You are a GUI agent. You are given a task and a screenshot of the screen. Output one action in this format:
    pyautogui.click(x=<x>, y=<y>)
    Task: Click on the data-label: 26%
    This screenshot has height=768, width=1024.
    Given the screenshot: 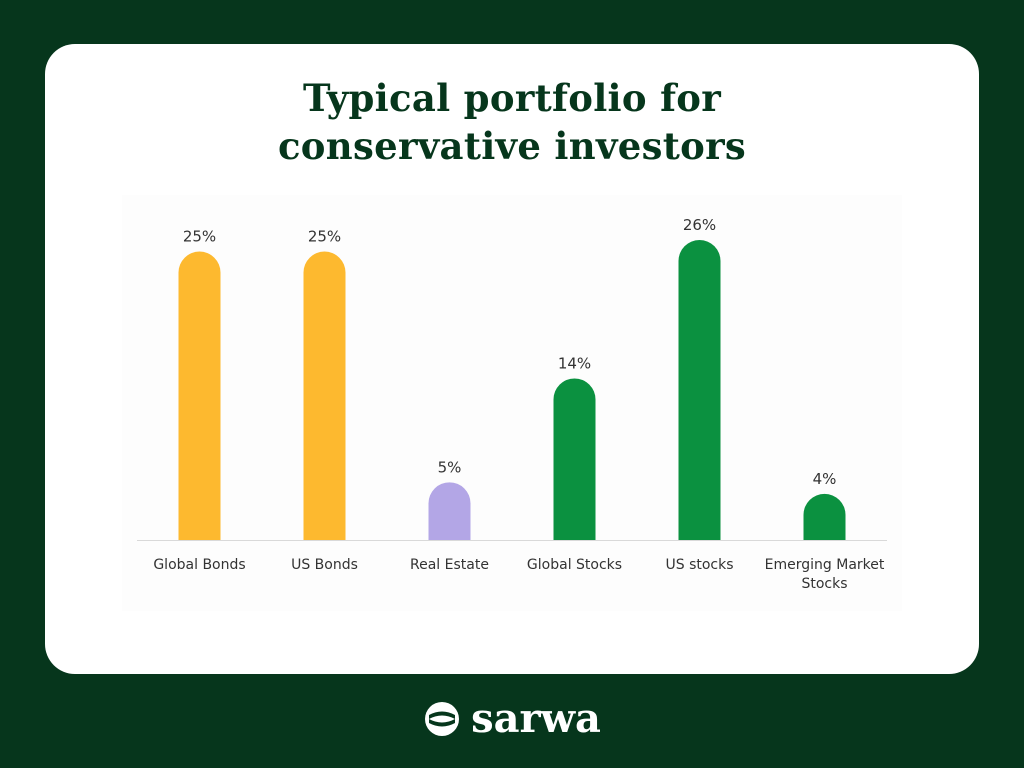 What is the action you would take?
    pyautogui.click(x=699, y=225)
    